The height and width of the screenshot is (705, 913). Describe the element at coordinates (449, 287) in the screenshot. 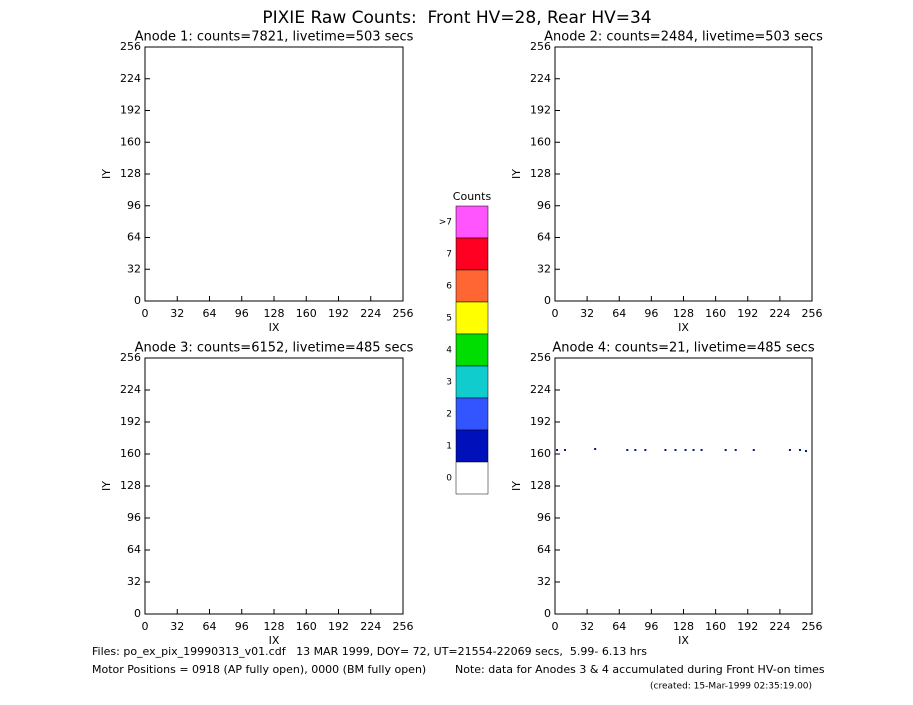

I see `colorbar-label: 6` at that location.